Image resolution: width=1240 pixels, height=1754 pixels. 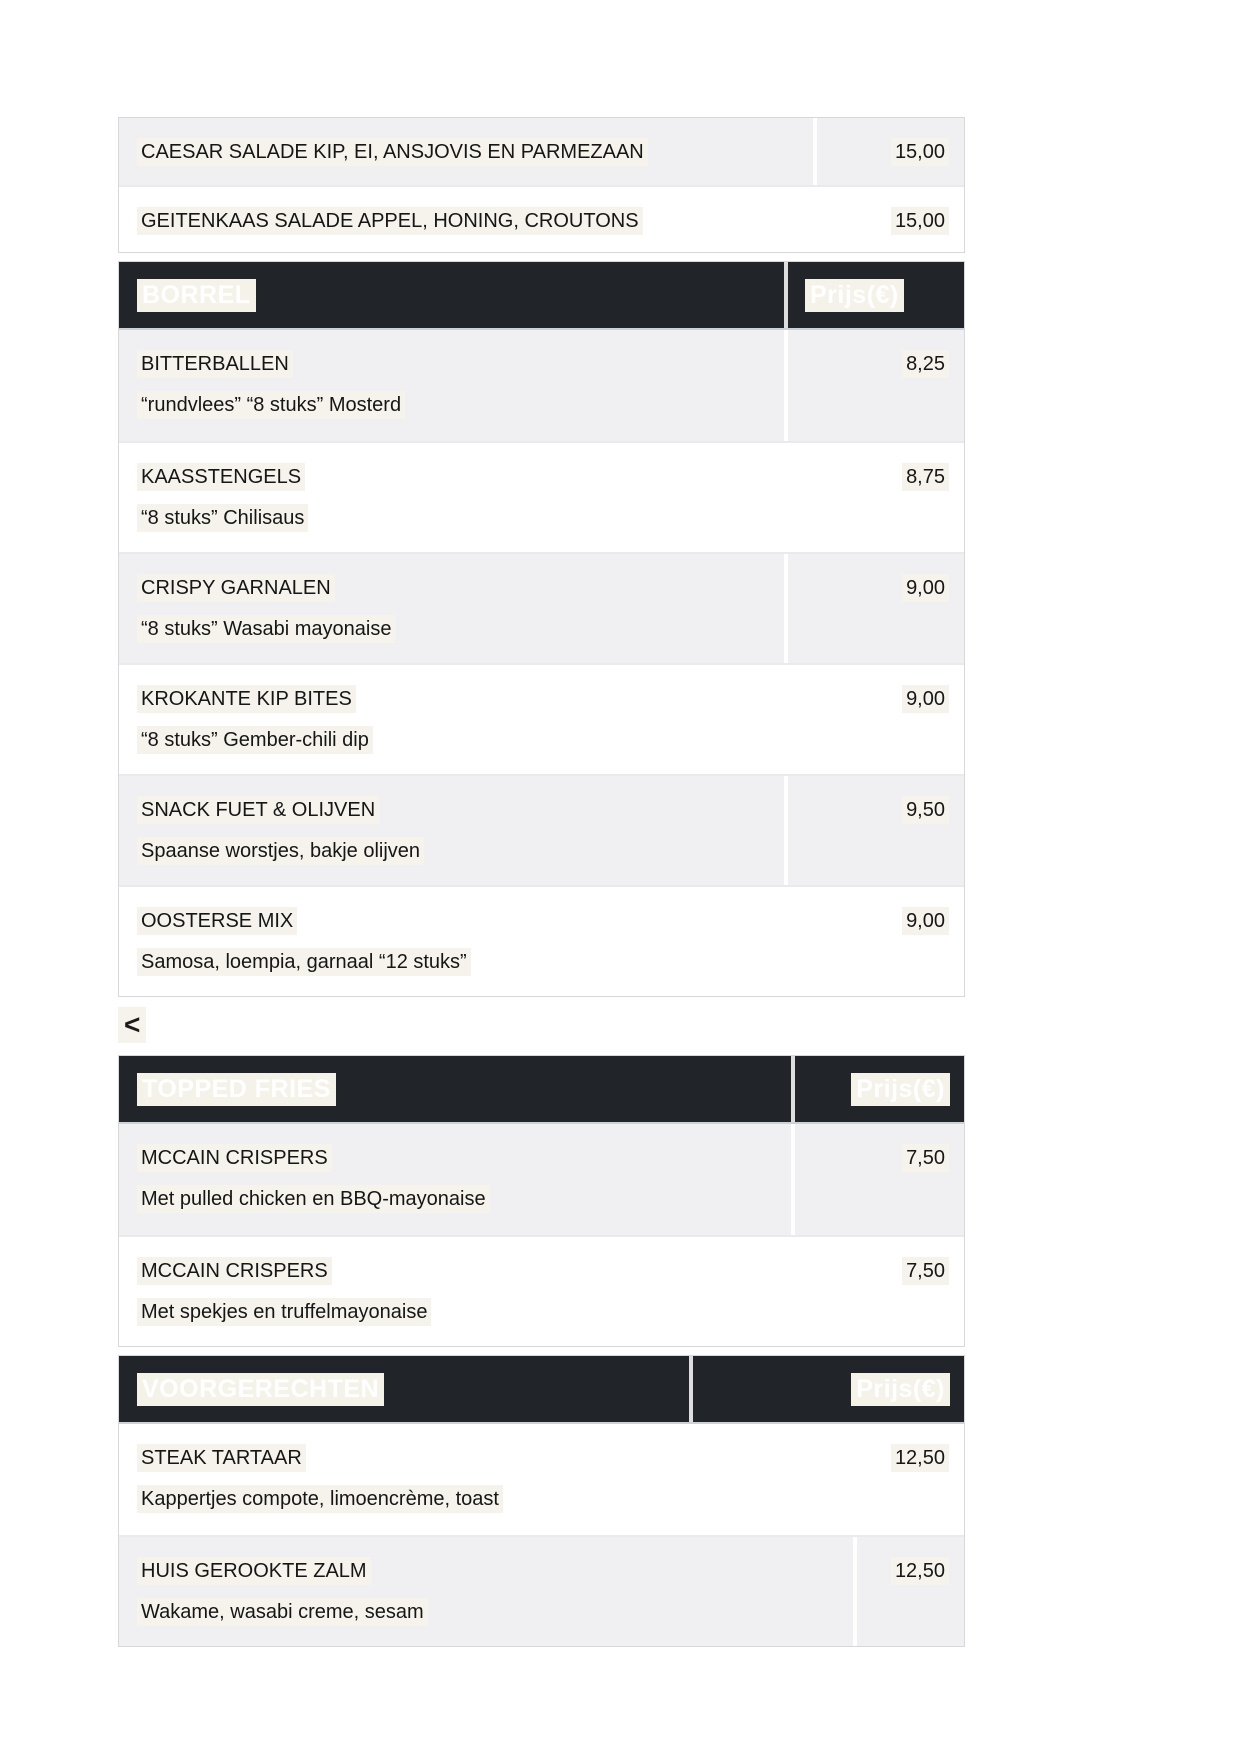 What do you see at coordinates (271, 405) in the screenshot?
I see `item-description: “rundvlees” “8 stuks” Mosterd` at bounding box center [271, 405].